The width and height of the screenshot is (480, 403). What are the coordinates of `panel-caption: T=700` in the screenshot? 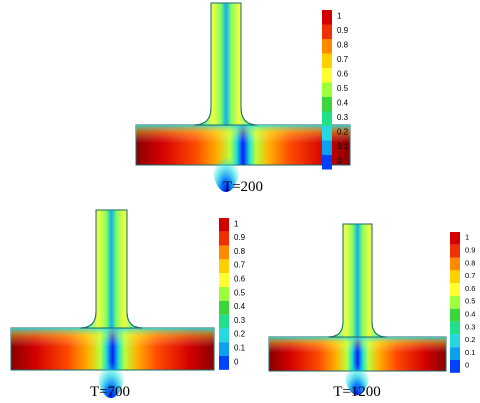 It's located at (110, 392).